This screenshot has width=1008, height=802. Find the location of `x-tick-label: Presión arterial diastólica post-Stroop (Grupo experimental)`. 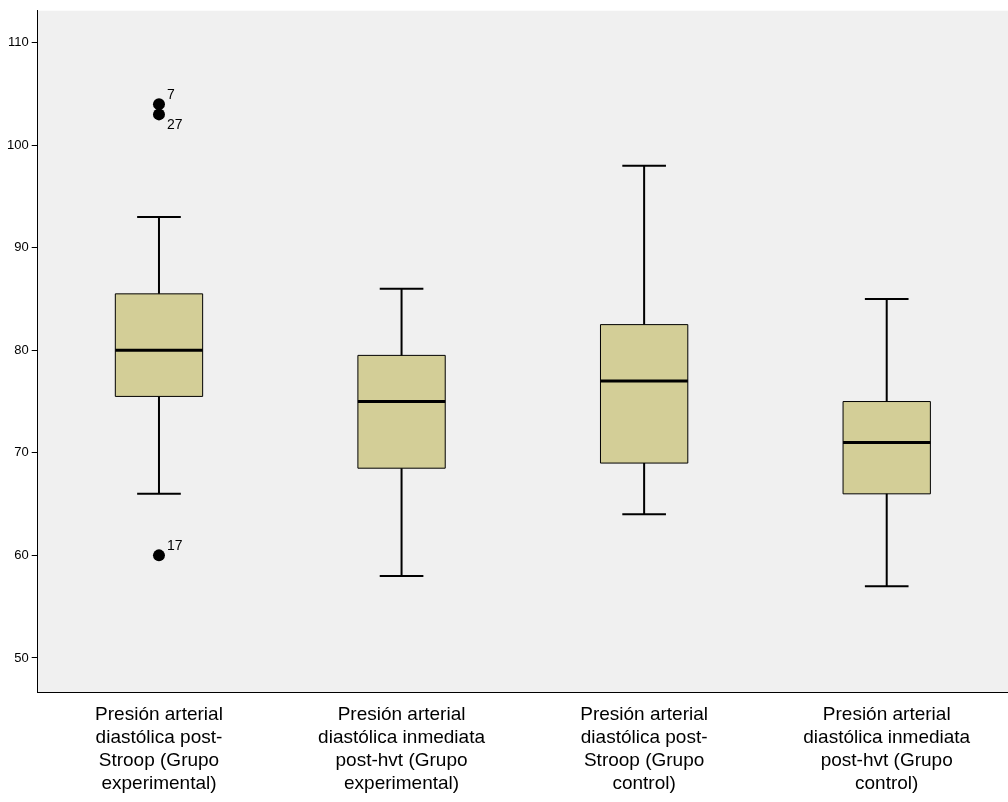

x-tick-label: Presión arterial diastólica post-Stroop (Grupo experimental) is located at coordinates (159, 748).